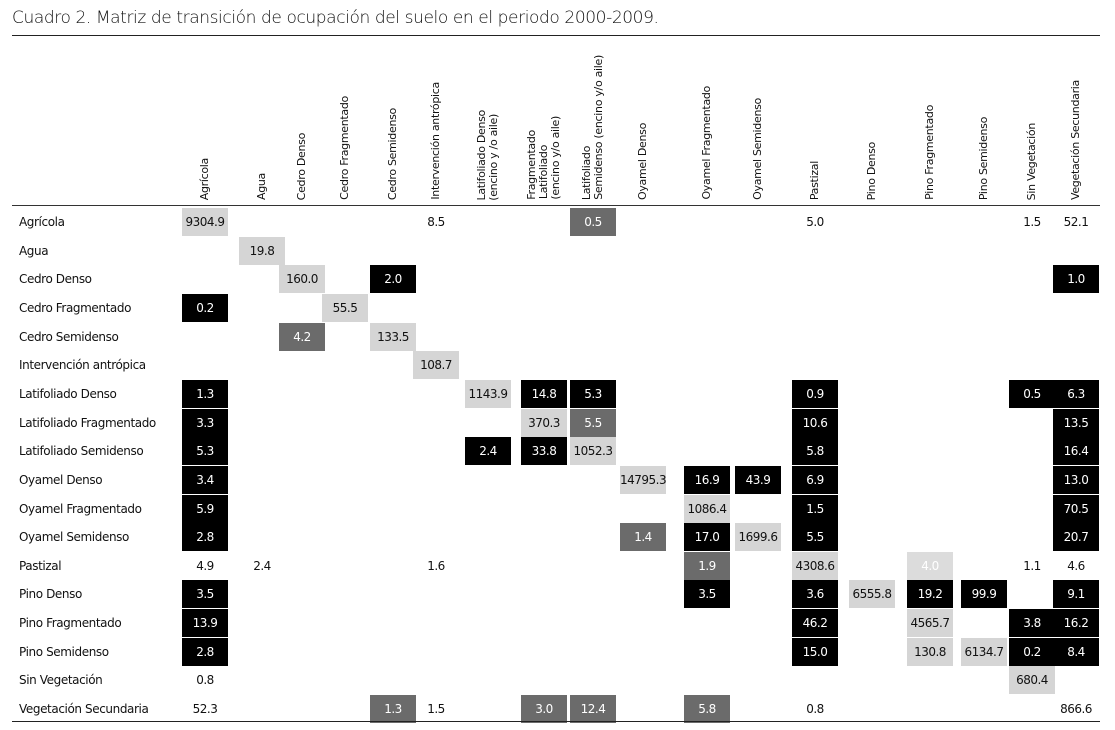 This screenshot has height=730, width=1115. Describe the element at coordinates (556, 205) in the screenshot. I see `header-rule` at that location.